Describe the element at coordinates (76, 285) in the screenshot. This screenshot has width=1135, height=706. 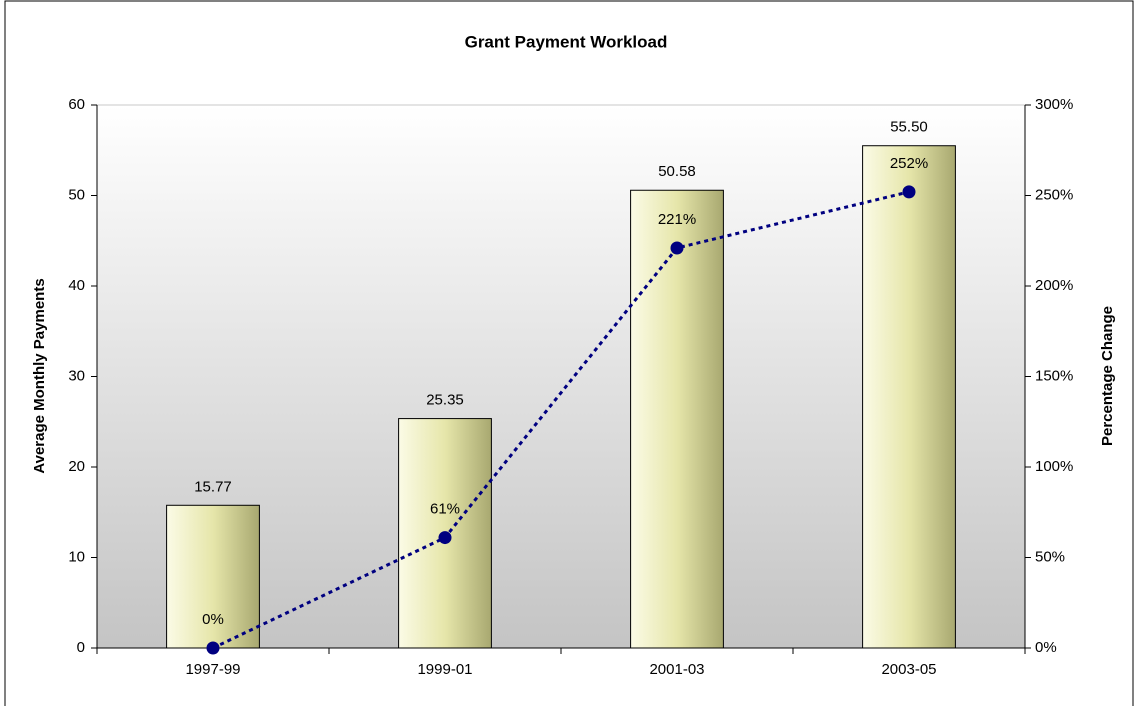
I see `y-tick-label: 40` at that location.